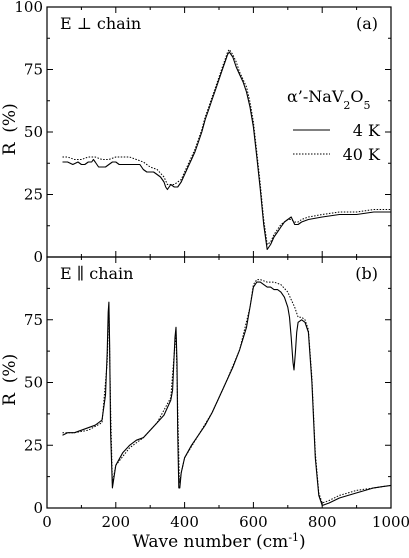 Image resolution: width=409 pixels, height=558 pixels. What do you see at coordinates (367, 23) in the screenshot?
I see `panel-label: (a)` at bounding box center [367, 23].